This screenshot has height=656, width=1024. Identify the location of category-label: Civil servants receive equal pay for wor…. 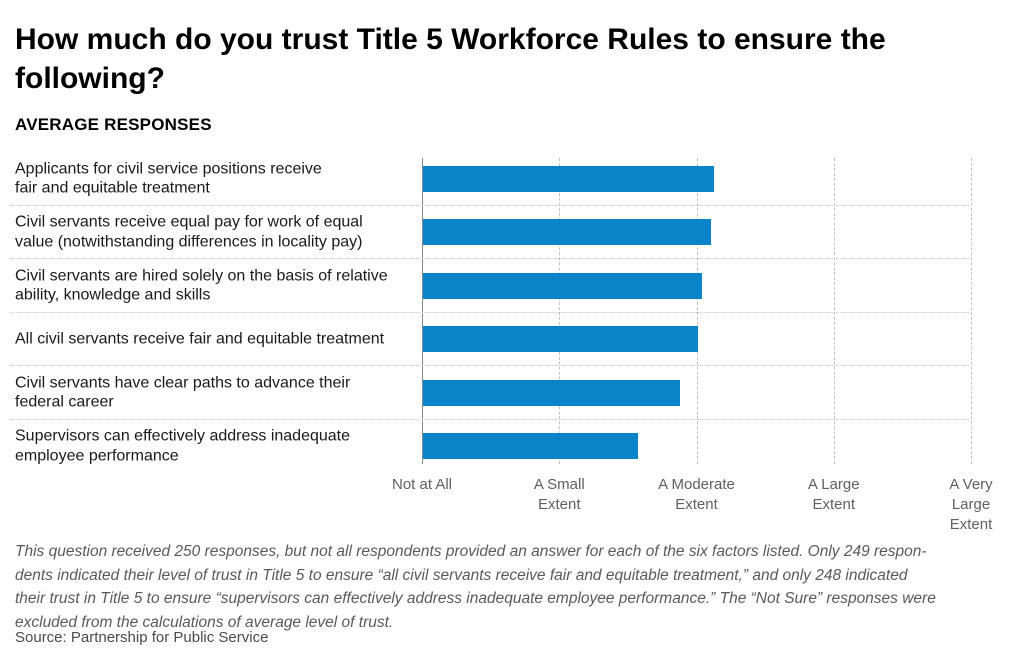
(189, 232).